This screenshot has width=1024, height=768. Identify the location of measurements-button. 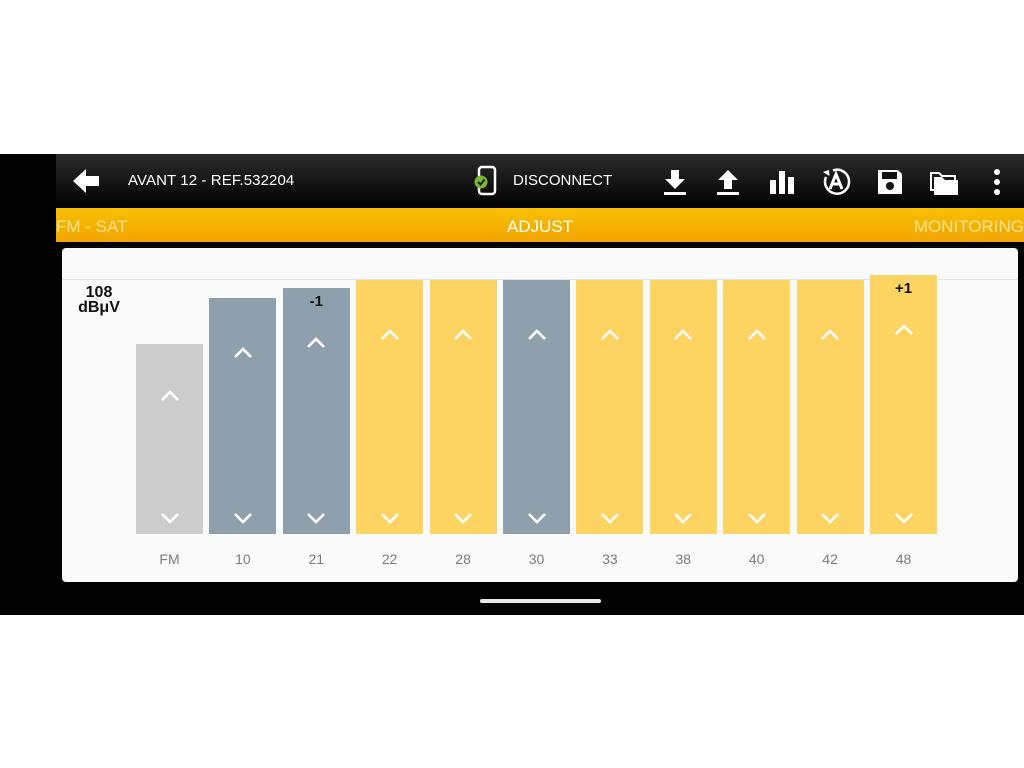
(782, 182).